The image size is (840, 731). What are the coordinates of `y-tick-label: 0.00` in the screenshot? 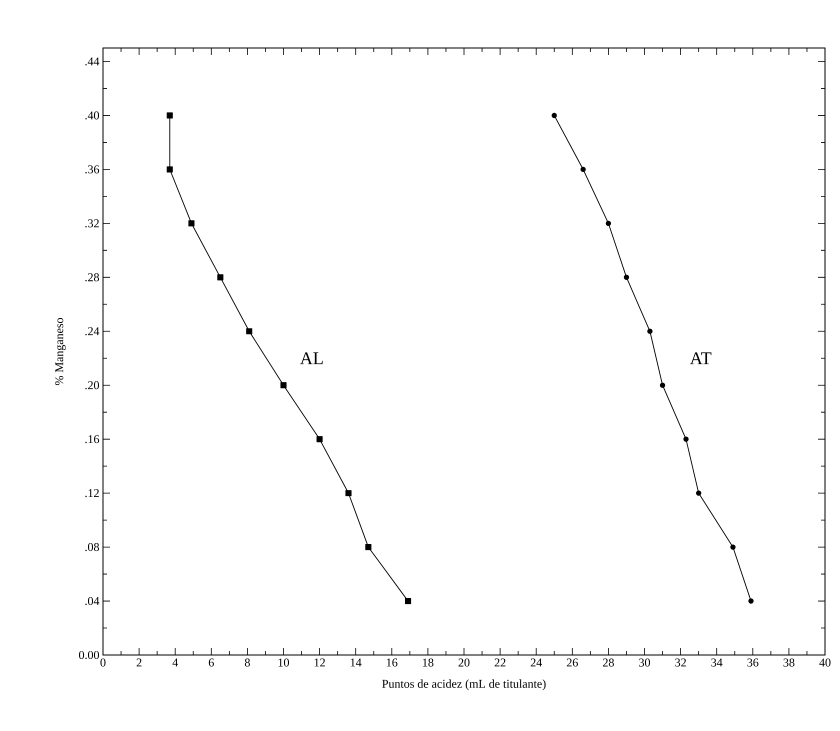 It's located at (89, 655).